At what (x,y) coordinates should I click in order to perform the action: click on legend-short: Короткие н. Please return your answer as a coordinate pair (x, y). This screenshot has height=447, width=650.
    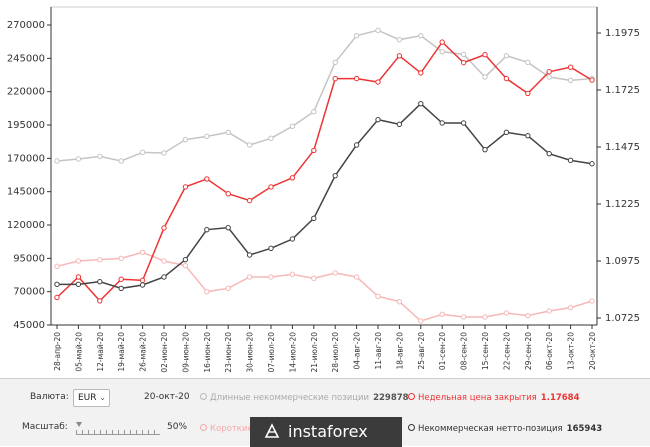
    Looking at the image, I should click on (230, 429).